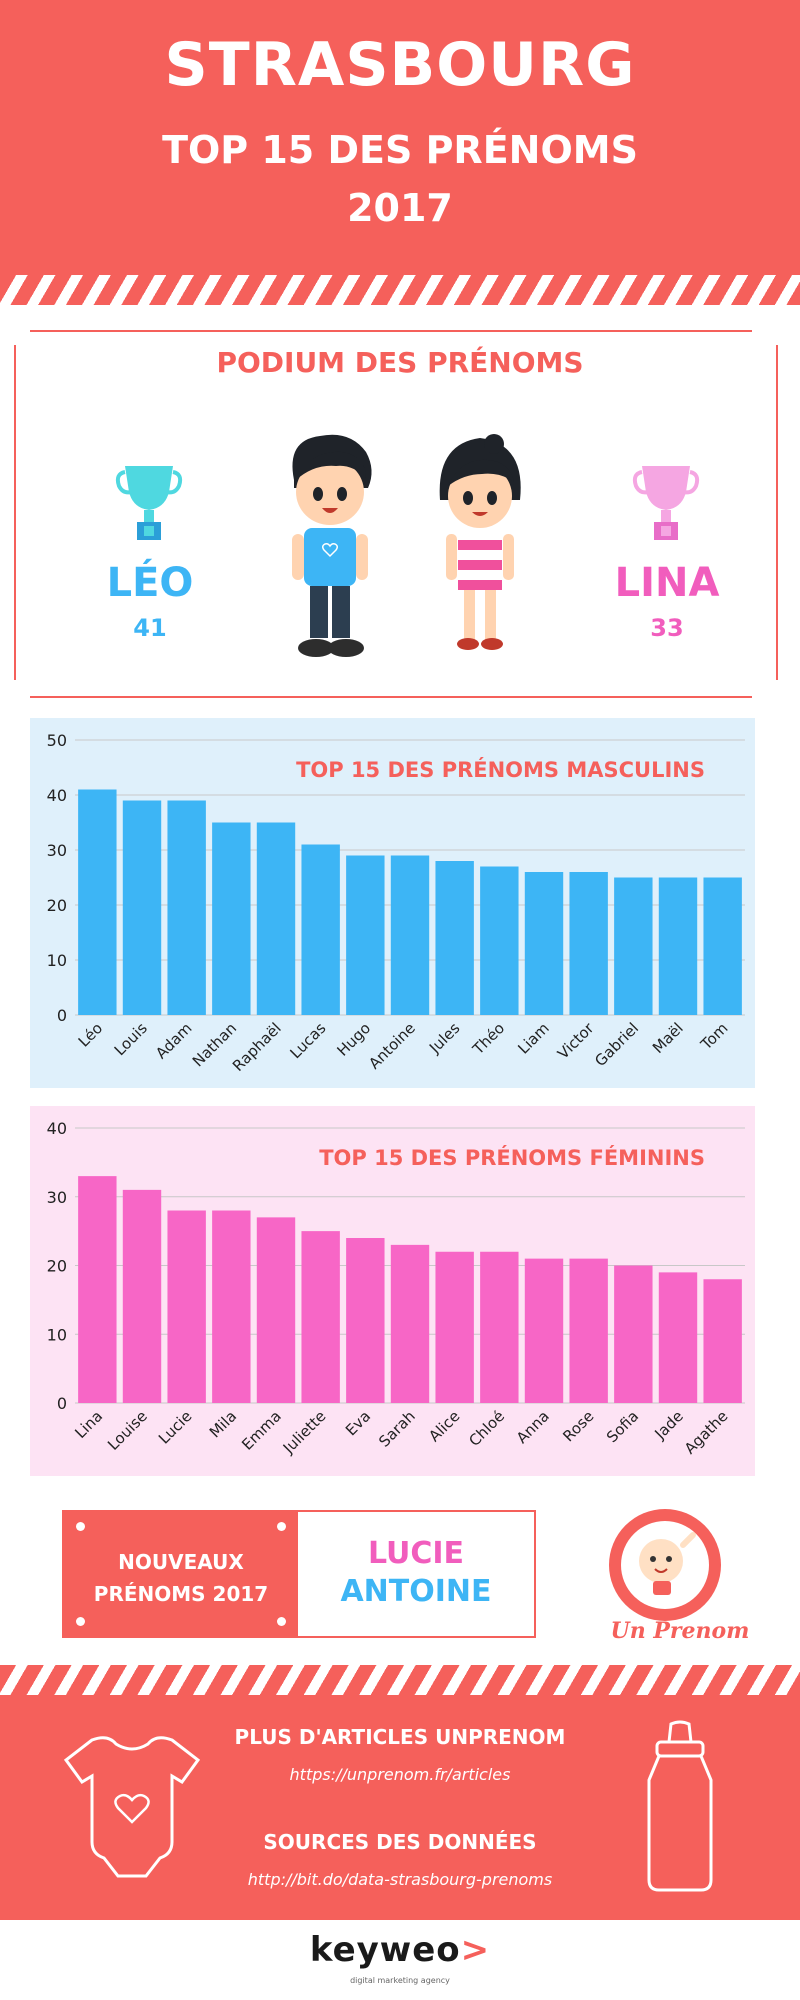  I want to click on sources-link: http://bit.do/data-strasbourg-prenoms, so click(400, 1879).